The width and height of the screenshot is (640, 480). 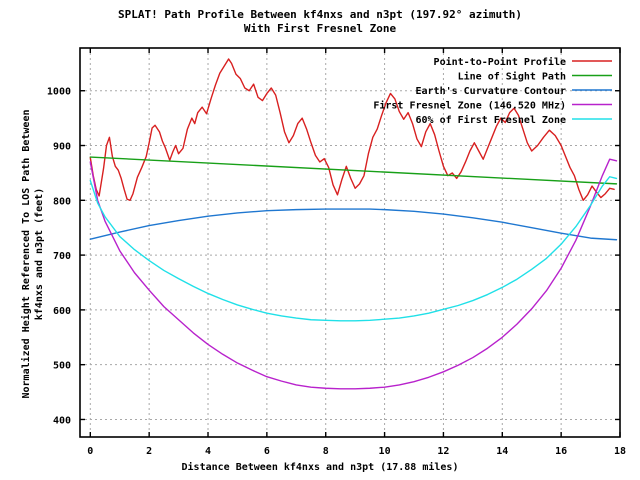 What do you see at coordinates (502, 451) in the screenshot?
I see `x-tick-label: 14` at bounding box center [502, 451].